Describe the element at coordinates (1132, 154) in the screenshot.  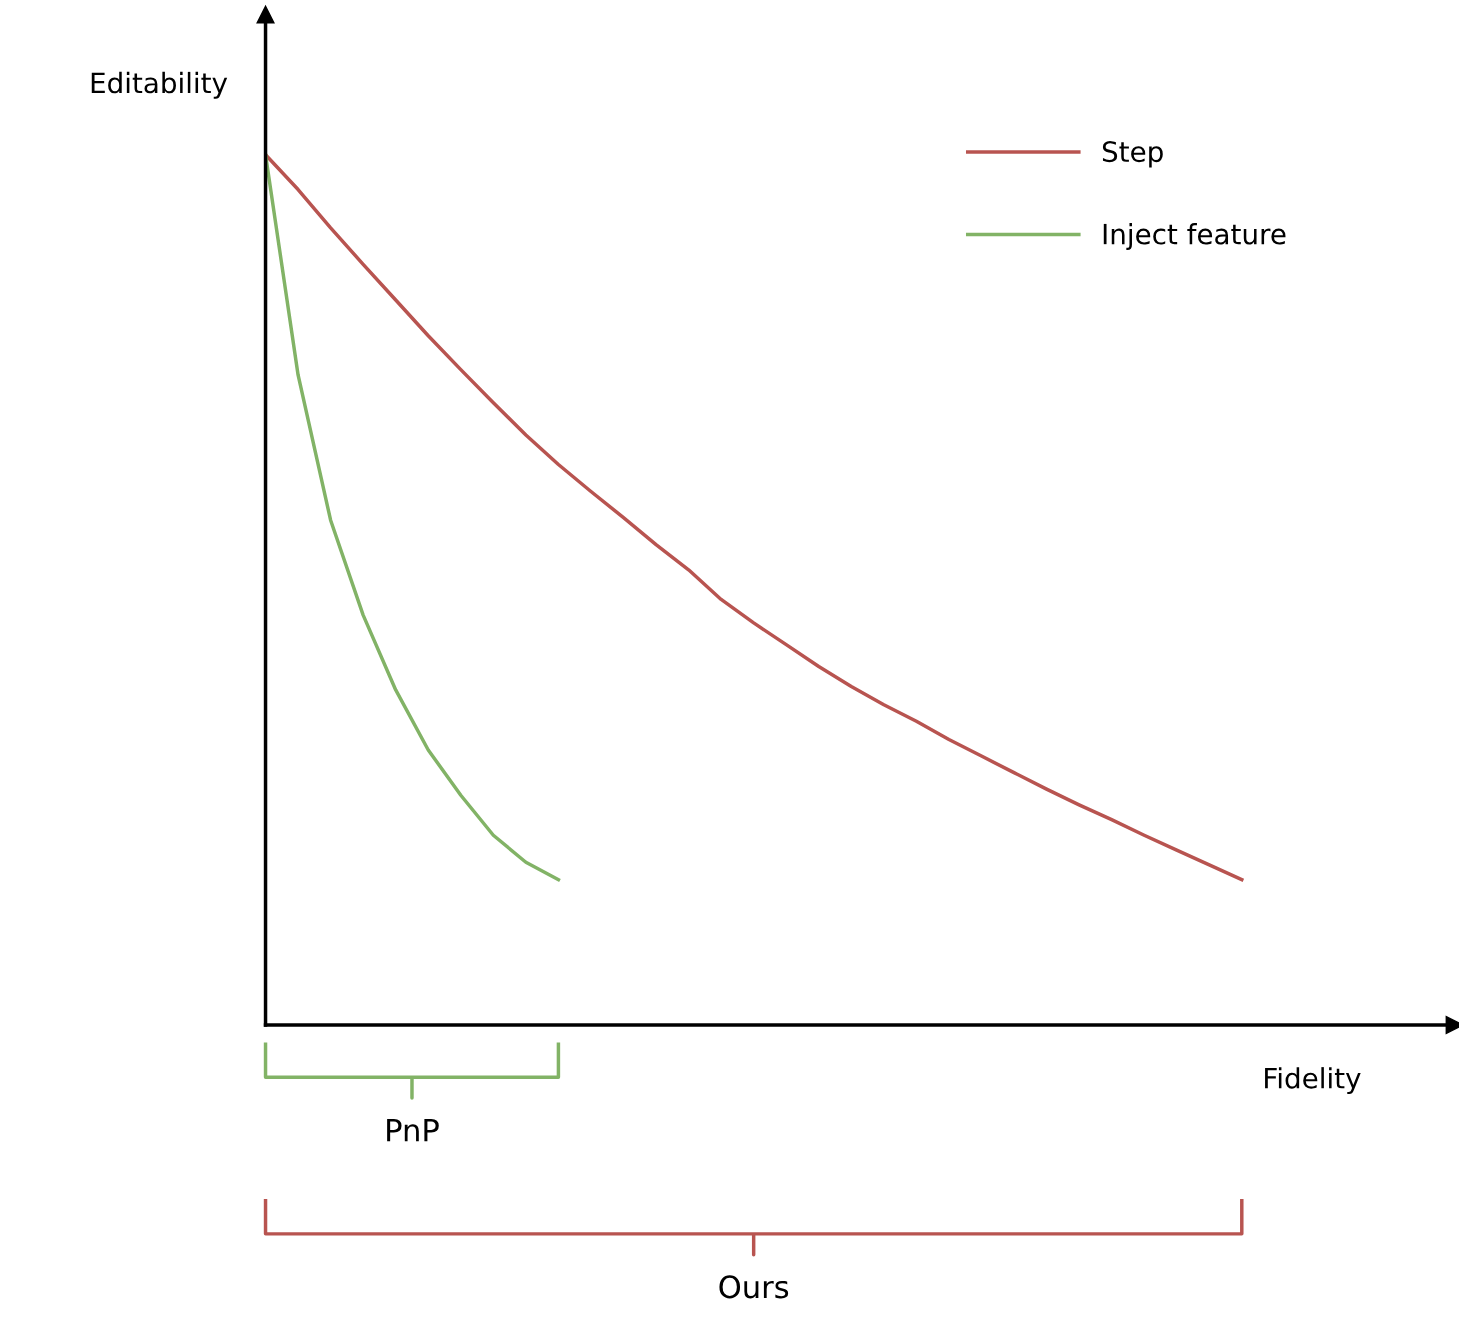
I see `legend-label: Step` at that location.